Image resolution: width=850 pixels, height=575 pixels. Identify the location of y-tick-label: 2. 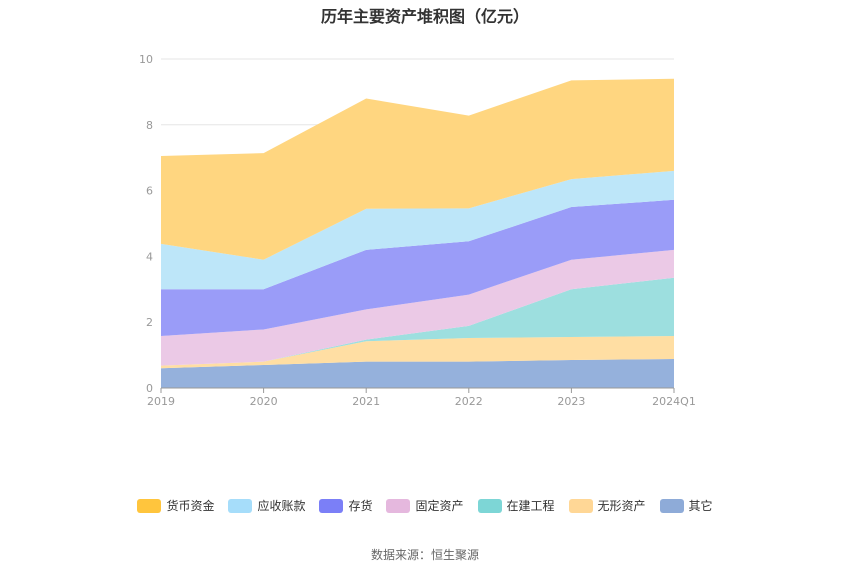
(149, 322).